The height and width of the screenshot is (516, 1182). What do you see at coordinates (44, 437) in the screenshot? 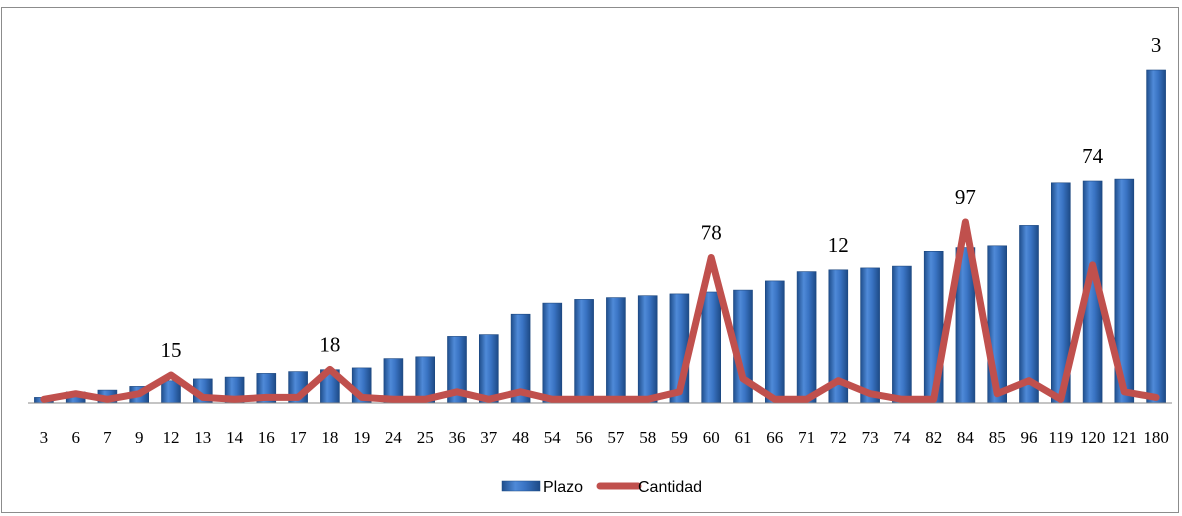
I see `x-tick-label: 3` at bounding box center [44, 437].